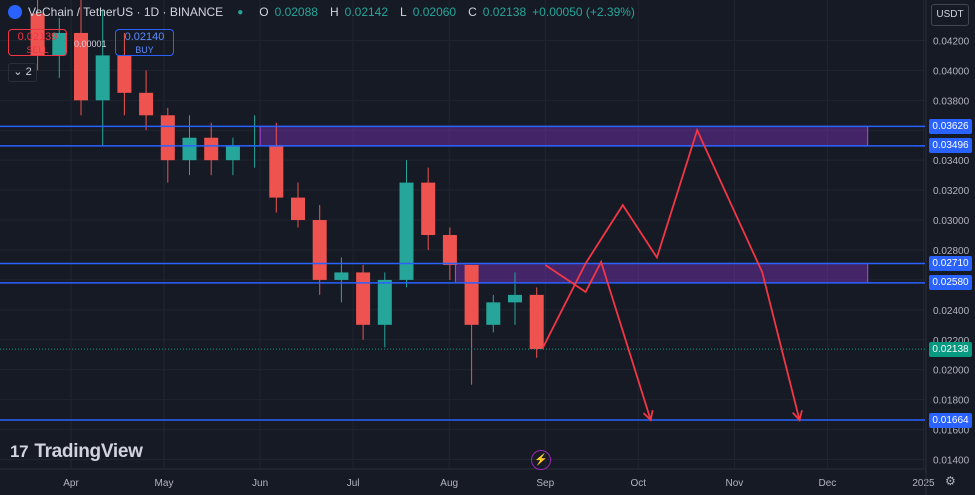  What do you see at coordinates (28, 72) in the screenshot?
I see `indicators-count: 2` at bounding box center [28, 72].